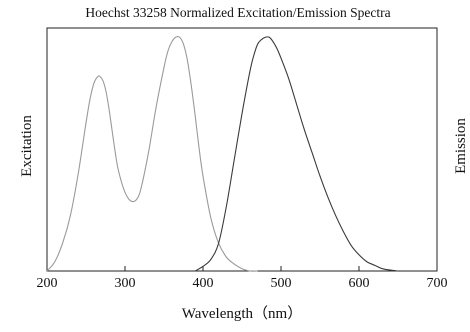 This screenshot has width=470, height=332. Describe the element at coordinates (281, 283) in the screenshot. I see `x-tick-label-500: 500` at that location.